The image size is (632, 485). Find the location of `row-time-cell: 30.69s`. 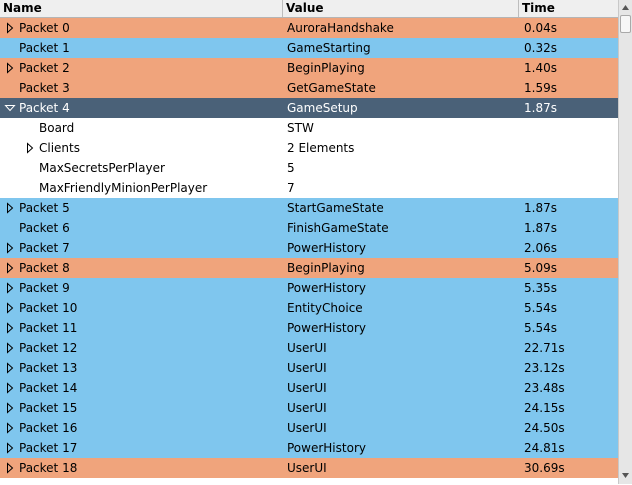

row-time-cell: 30.69s is located at coordinates (544, 468).